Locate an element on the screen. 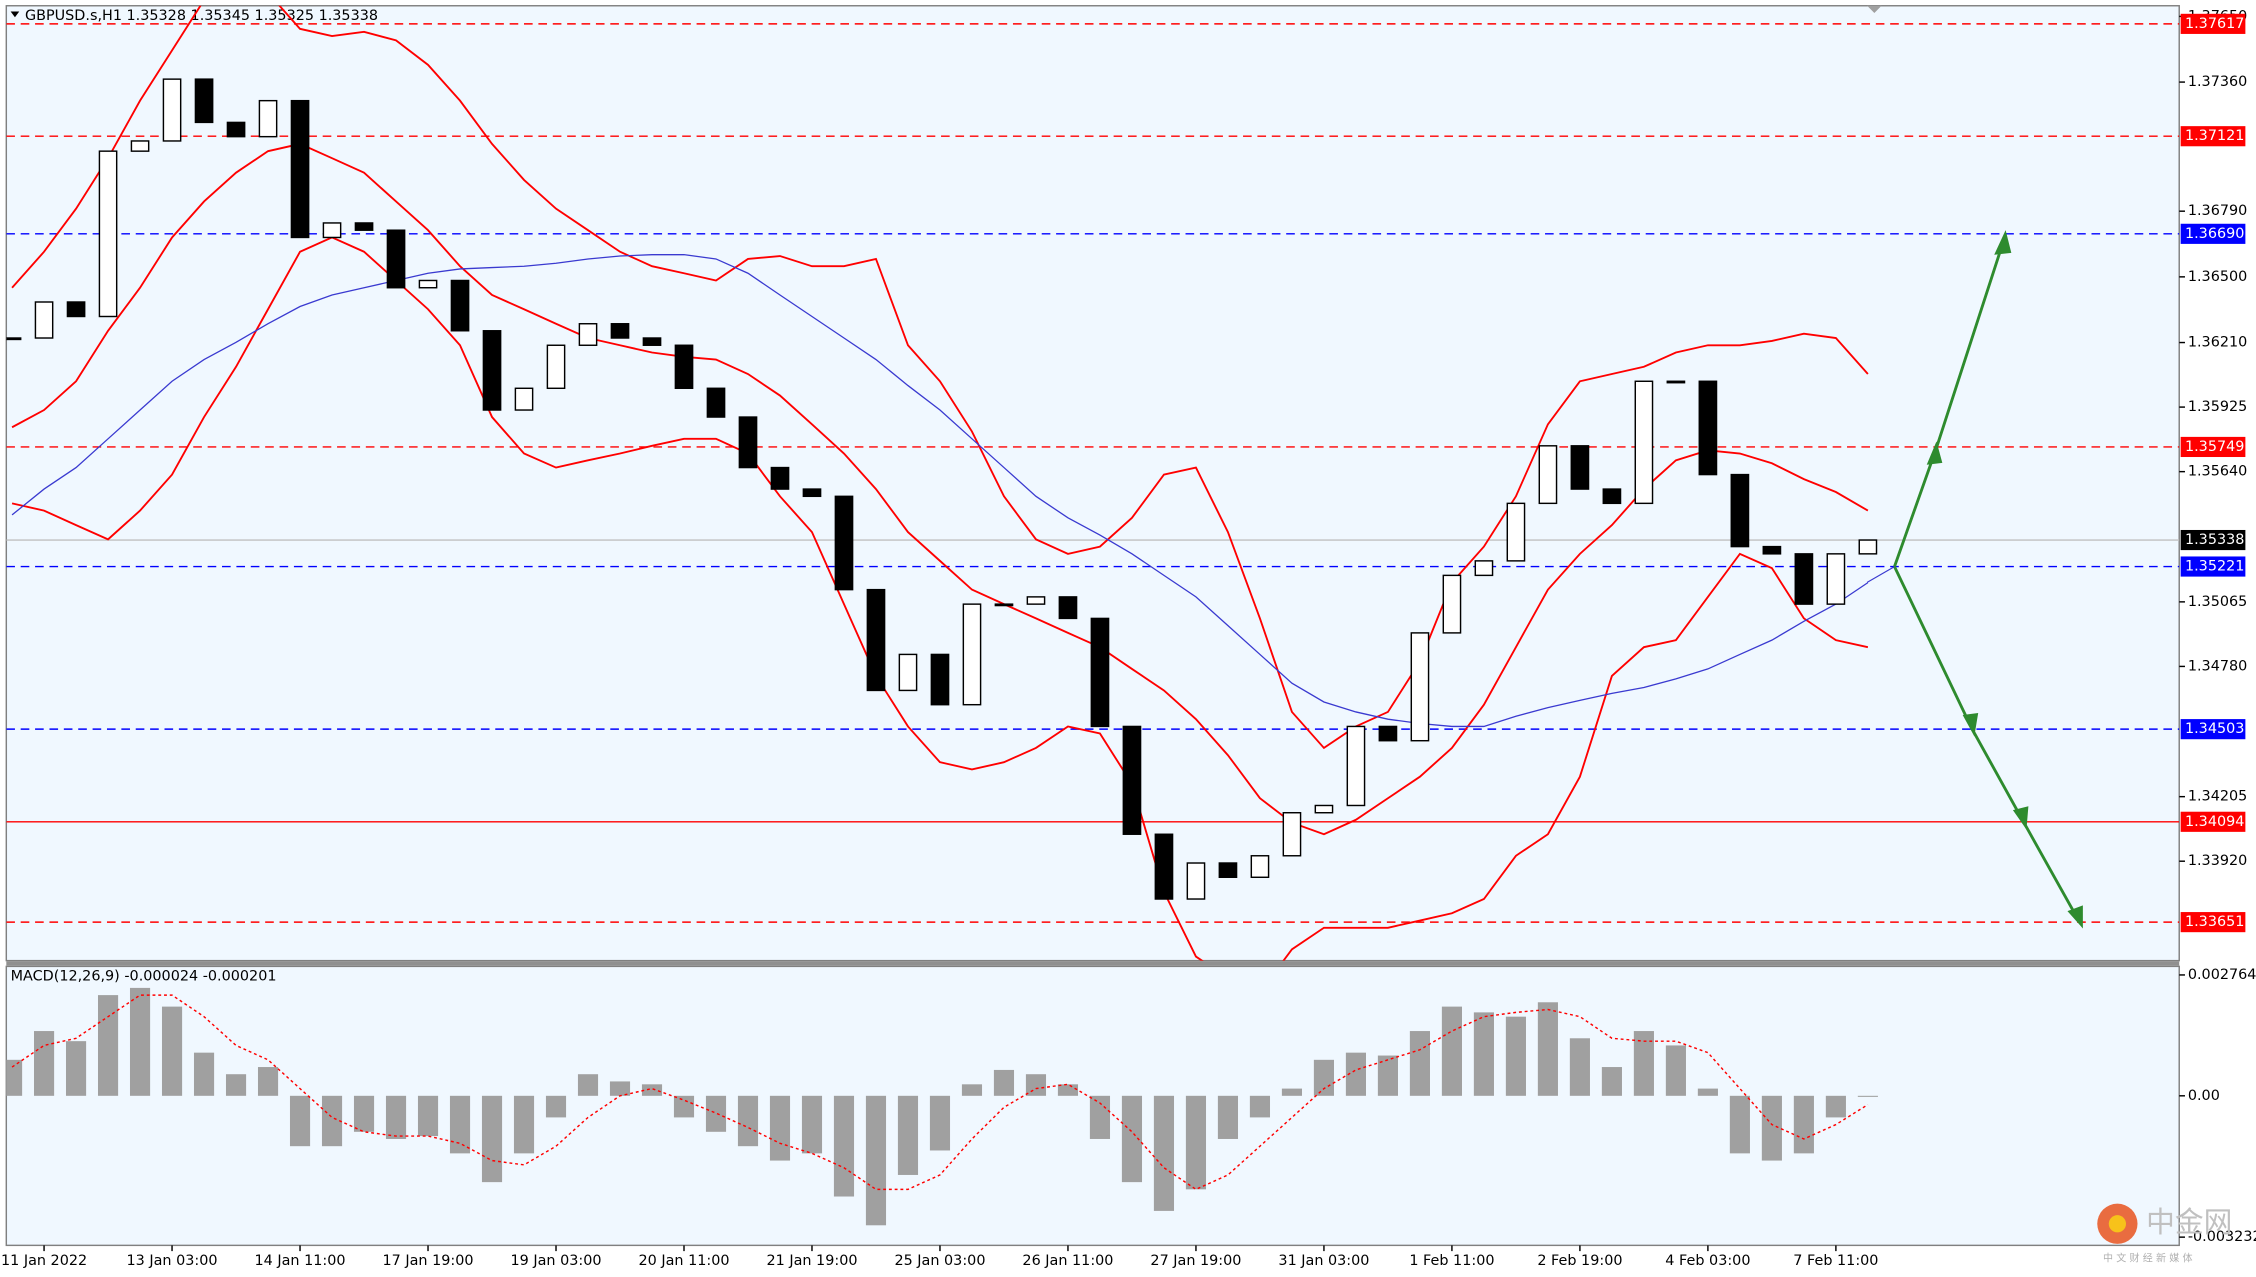 This screenshot has height=1277, width=2256. x-tick-label: 1 Feb 11:00 is located at coordinates (1451, 1261).